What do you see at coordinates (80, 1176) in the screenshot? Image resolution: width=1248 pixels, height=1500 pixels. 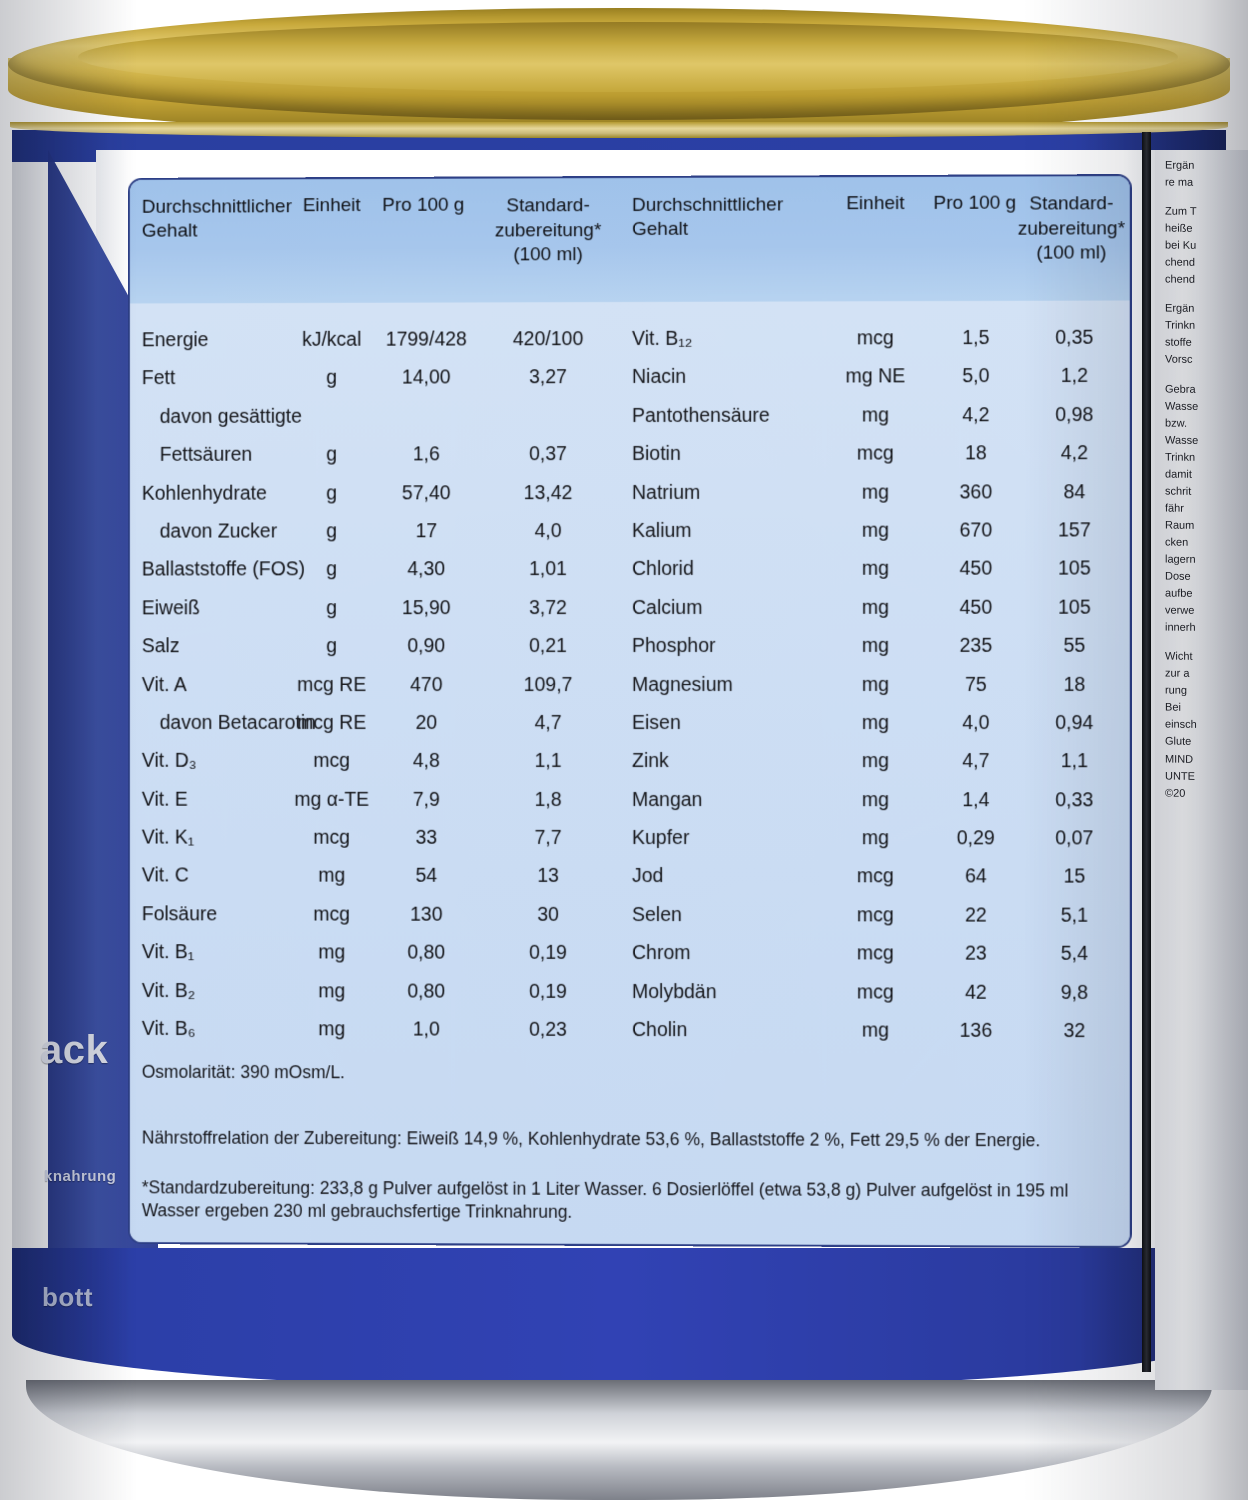 I see `left-drink-fragment: knahrung` at bounding box center [80, 1176].